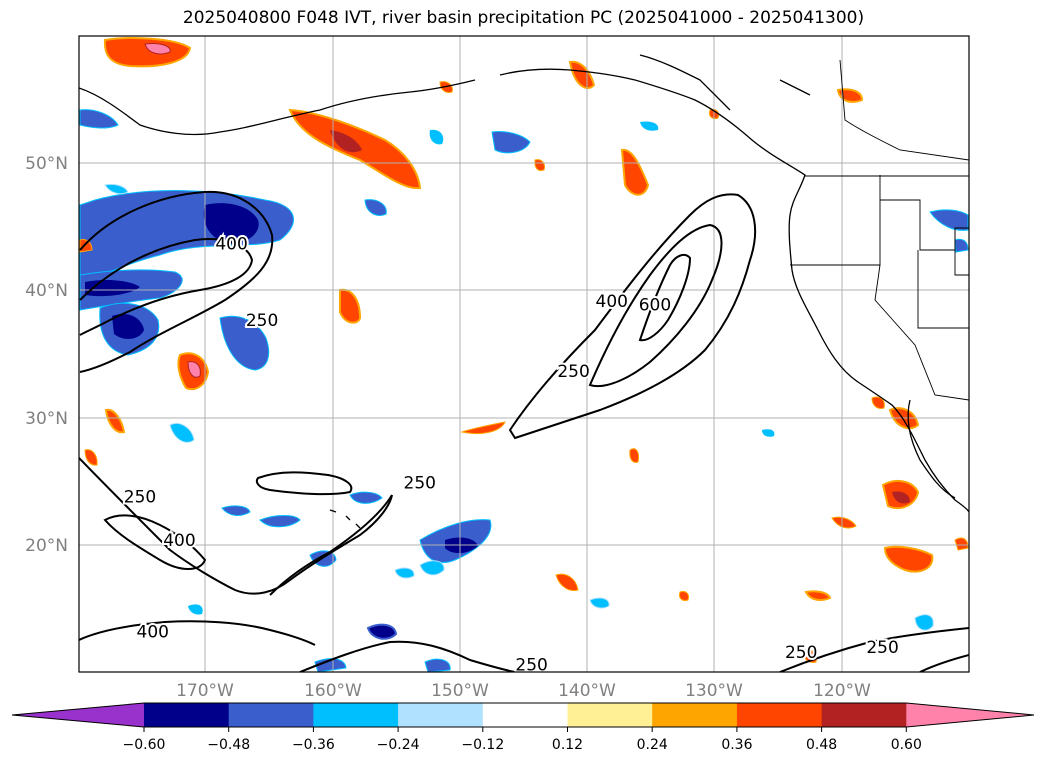 Image resolution: width=1047 pixels, height=765 pixels. Describe the element at coordinates (906, 745) in the screenshot. I see `colorbar-tick-label: 0.60` at that location.